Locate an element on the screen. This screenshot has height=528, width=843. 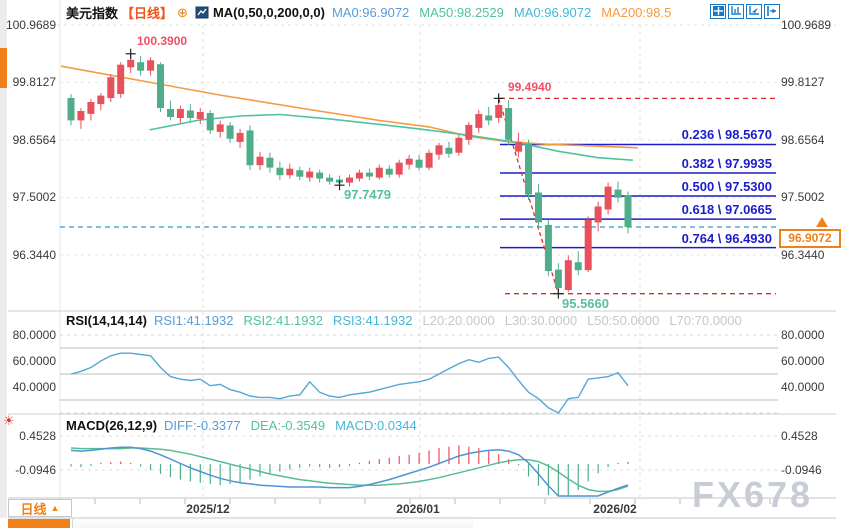
timeframe-label: 【日线】 is located at coordinates (147, 13).